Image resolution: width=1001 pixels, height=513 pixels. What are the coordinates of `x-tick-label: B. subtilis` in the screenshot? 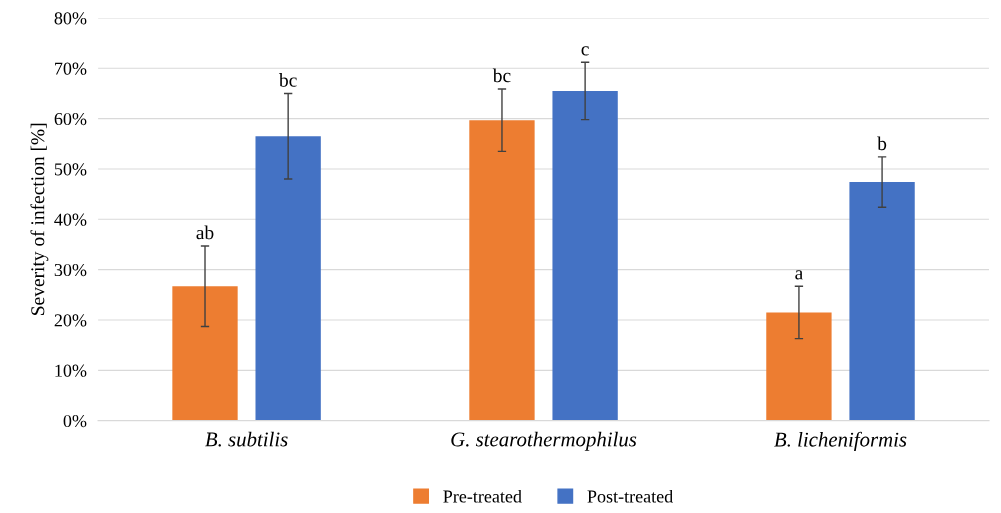 It's located at (246, 439).